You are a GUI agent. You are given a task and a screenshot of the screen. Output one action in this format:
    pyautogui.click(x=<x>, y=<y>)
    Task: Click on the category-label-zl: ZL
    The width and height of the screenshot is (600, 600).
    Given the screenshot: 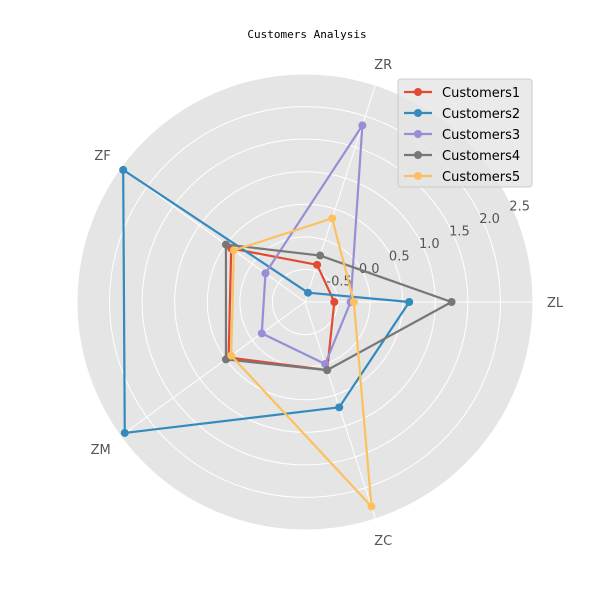 What is the action you would take?
    pyautogui.click(x=555, y=303)
    